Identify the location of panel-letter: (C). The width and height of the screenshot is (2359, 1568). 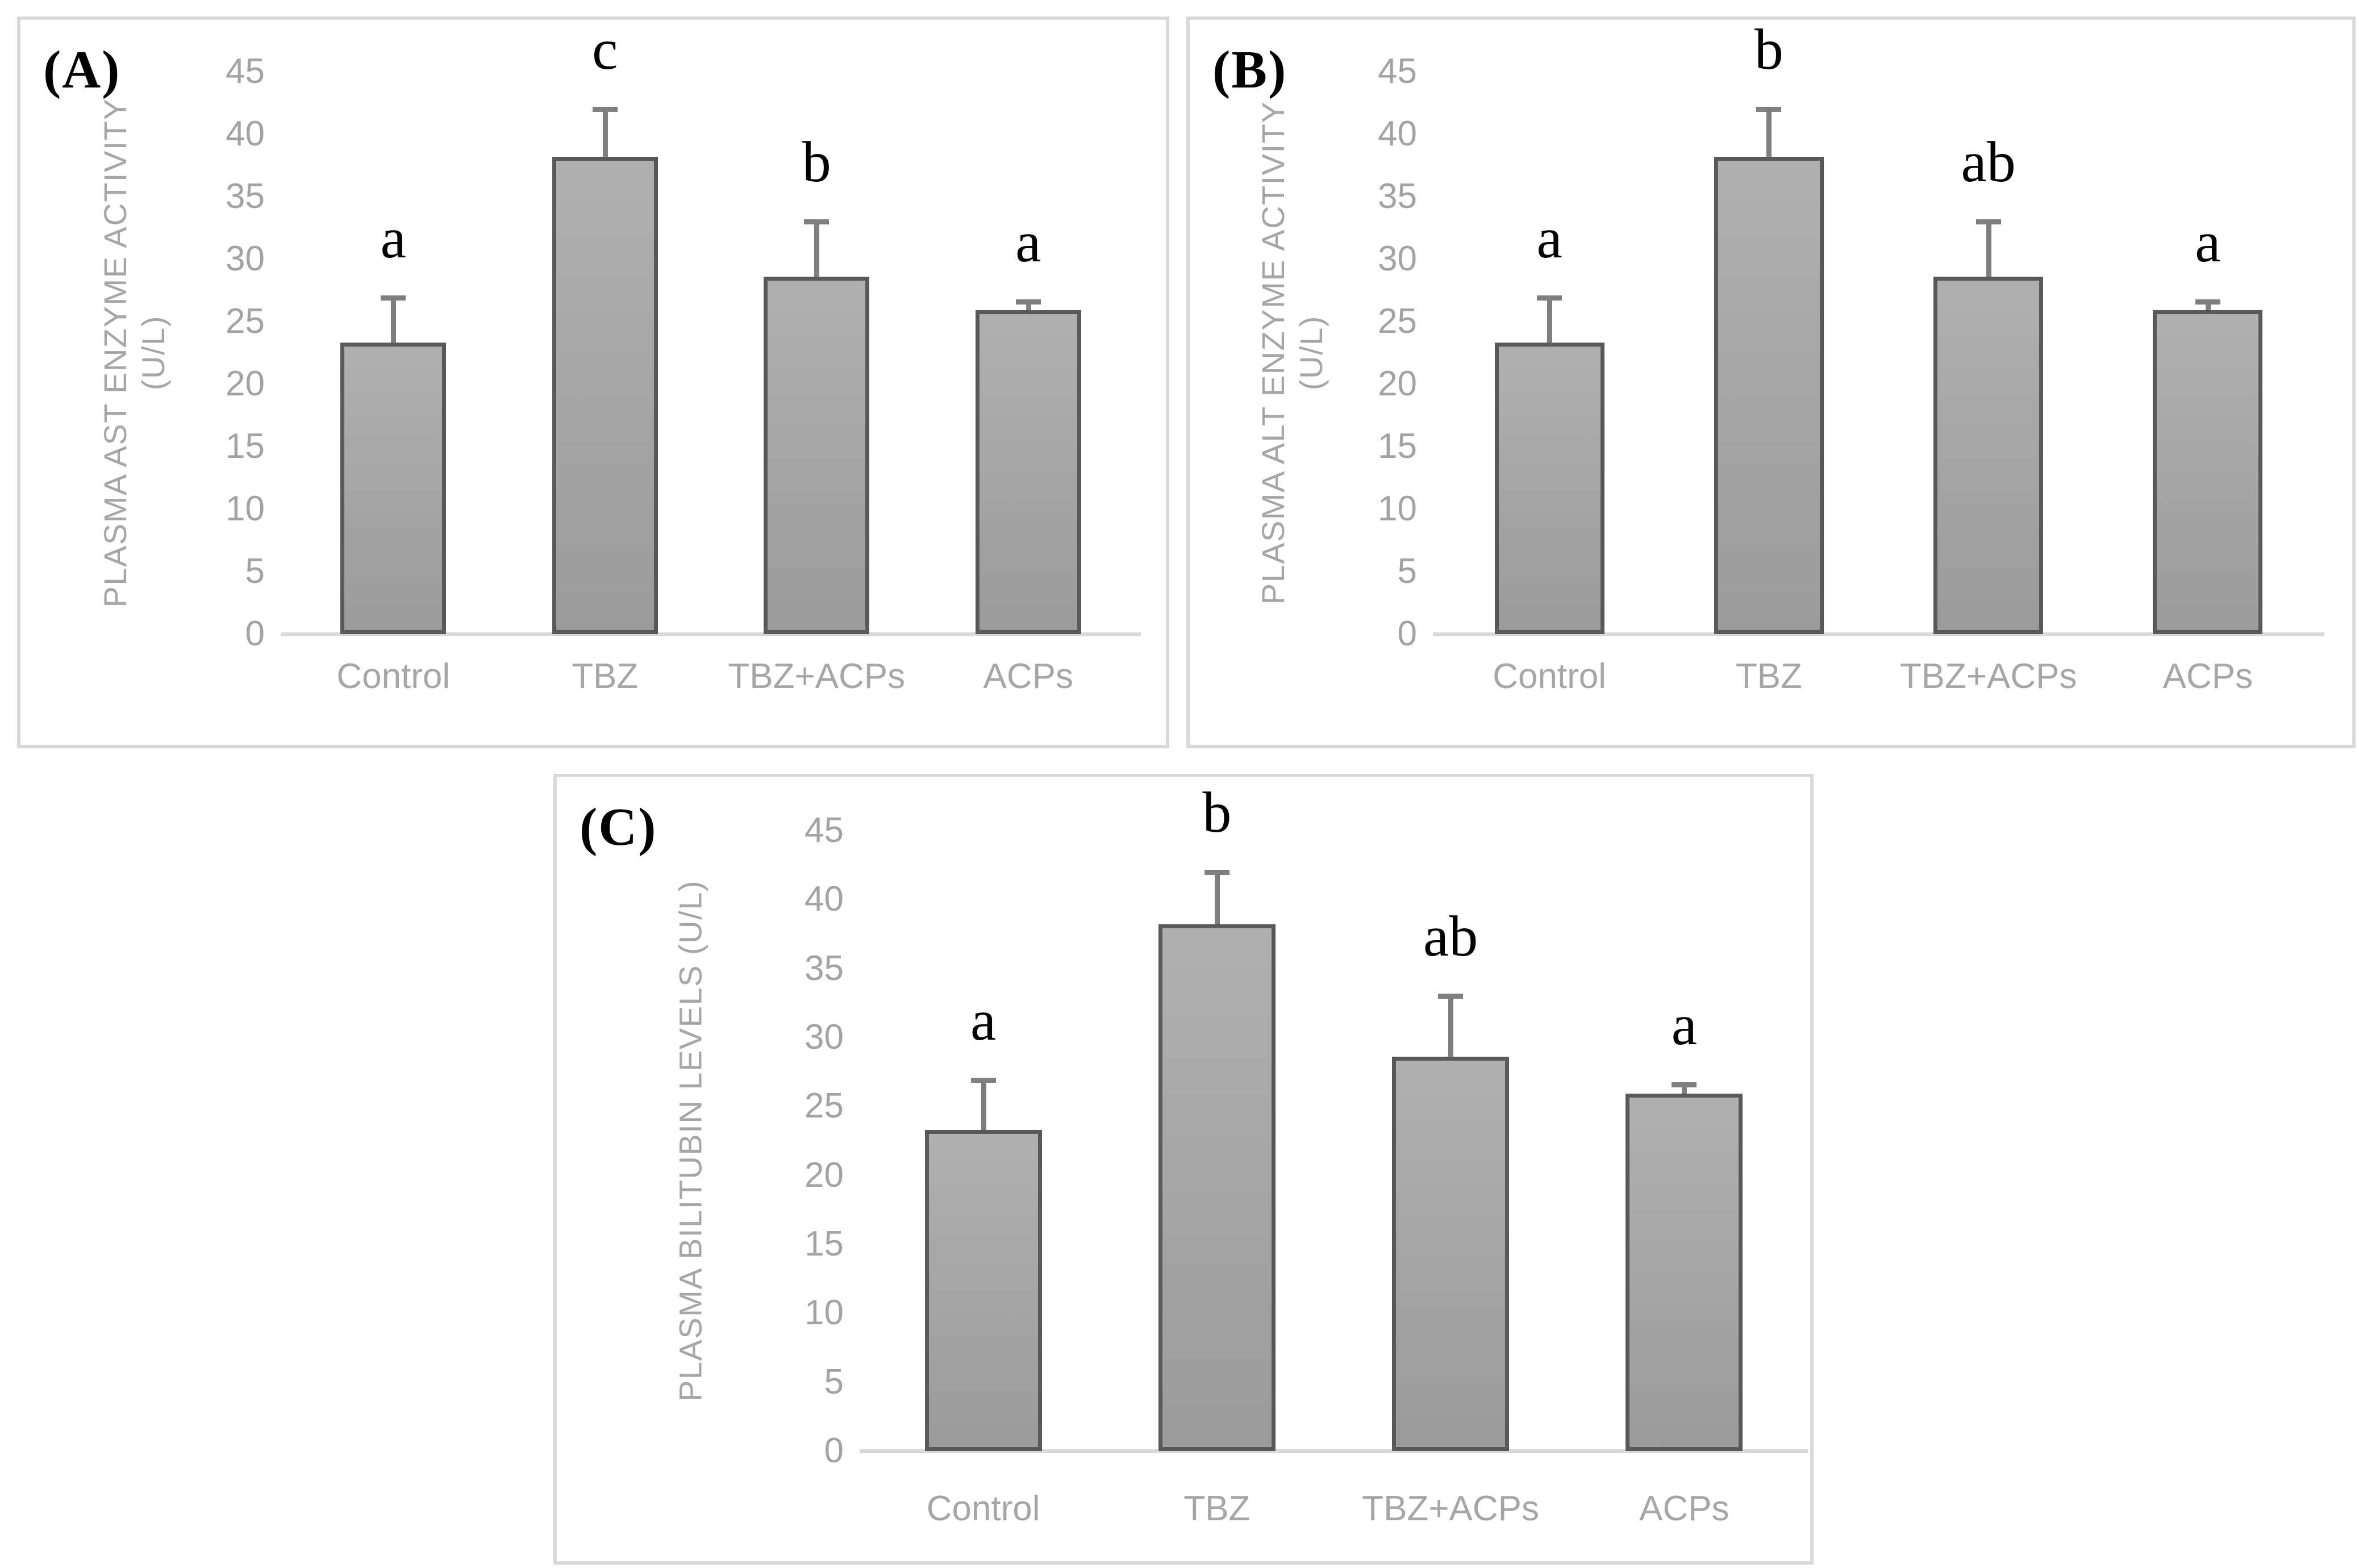
(618, 827).